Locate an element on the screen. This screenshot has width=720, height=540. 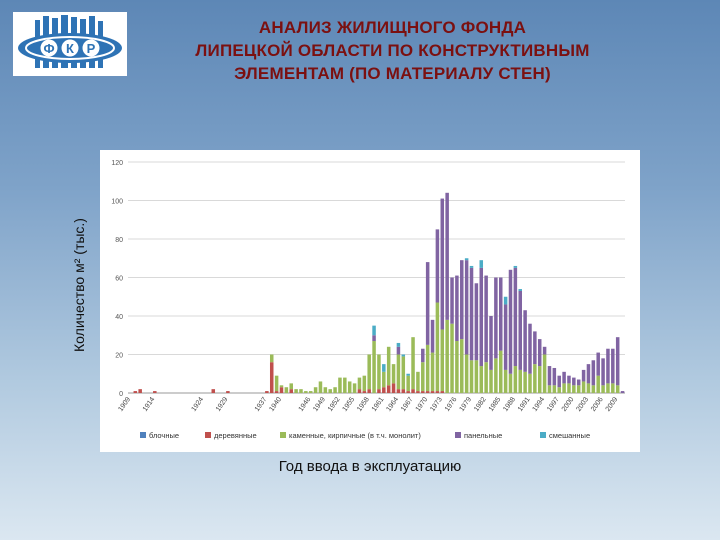
x-tick-label: 1967 is located at coordinates (407, 404).